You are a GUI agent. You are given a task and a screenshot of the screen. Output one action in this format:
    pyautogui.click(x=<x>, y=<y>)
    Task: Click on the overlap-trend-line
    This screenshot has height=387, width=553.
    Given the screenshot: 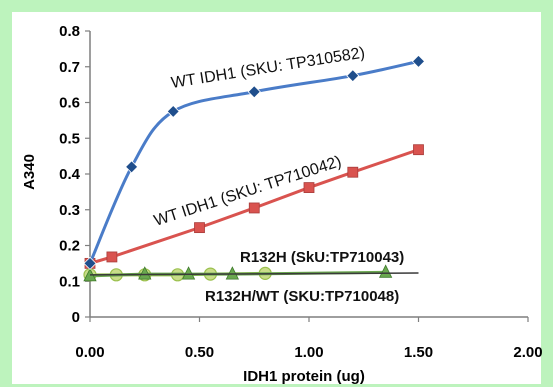 What is the action you would take?
    pyautogui.click(x=254, y=274)
    